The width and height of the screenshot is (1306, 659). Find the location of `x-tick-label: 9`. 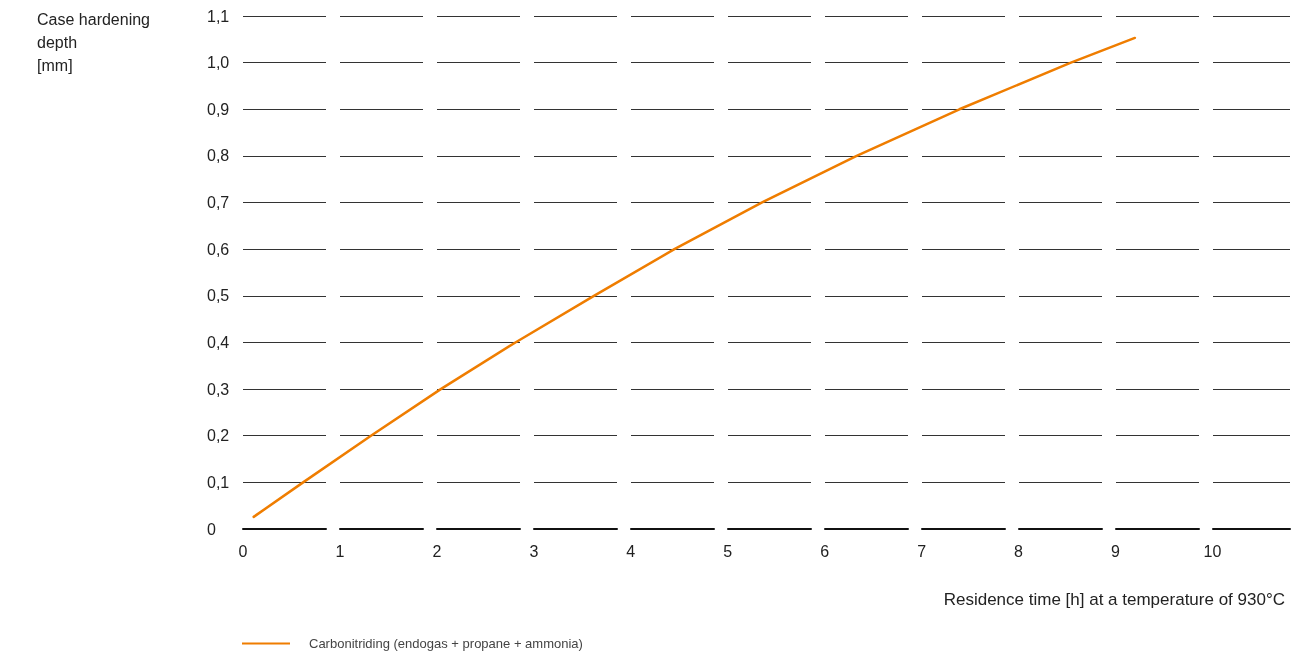

x-tick-label: 9 is located at coordinates (1116, 551).